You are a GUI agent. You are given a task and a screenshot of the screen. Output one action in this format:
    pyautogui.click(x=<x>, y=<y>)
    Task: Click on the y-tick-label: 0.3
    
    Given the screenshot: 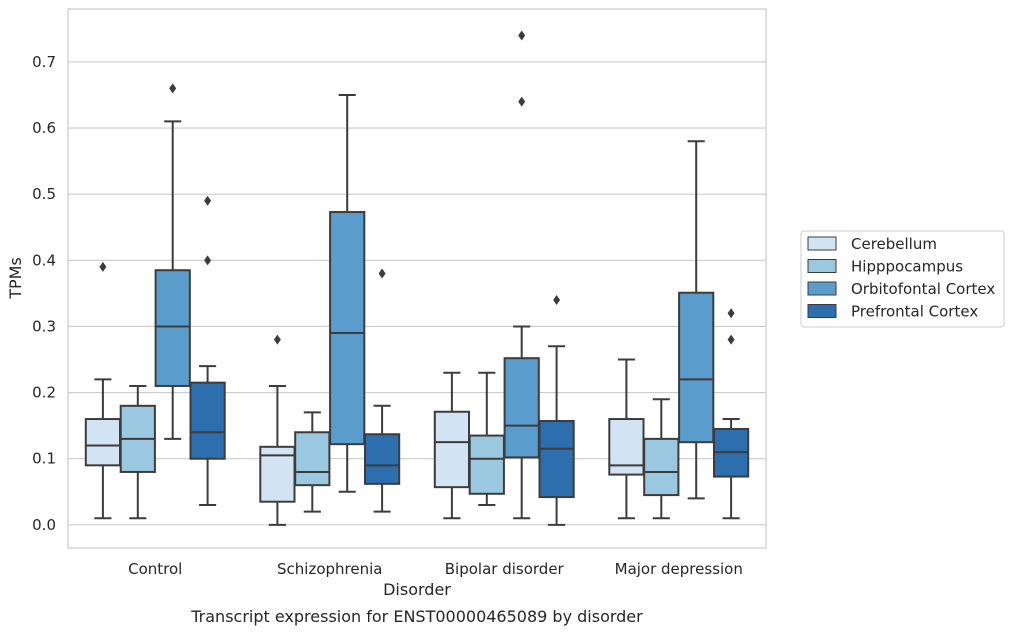 What is the action you would take?
    pyautogui.click(x=44, y=326)
    